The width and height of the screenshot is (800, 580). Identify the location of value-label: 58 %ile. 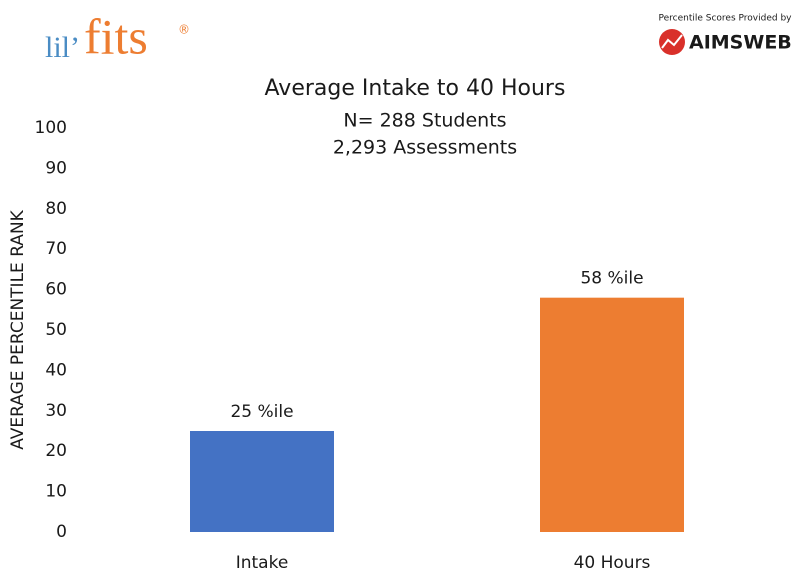
(611, 279).